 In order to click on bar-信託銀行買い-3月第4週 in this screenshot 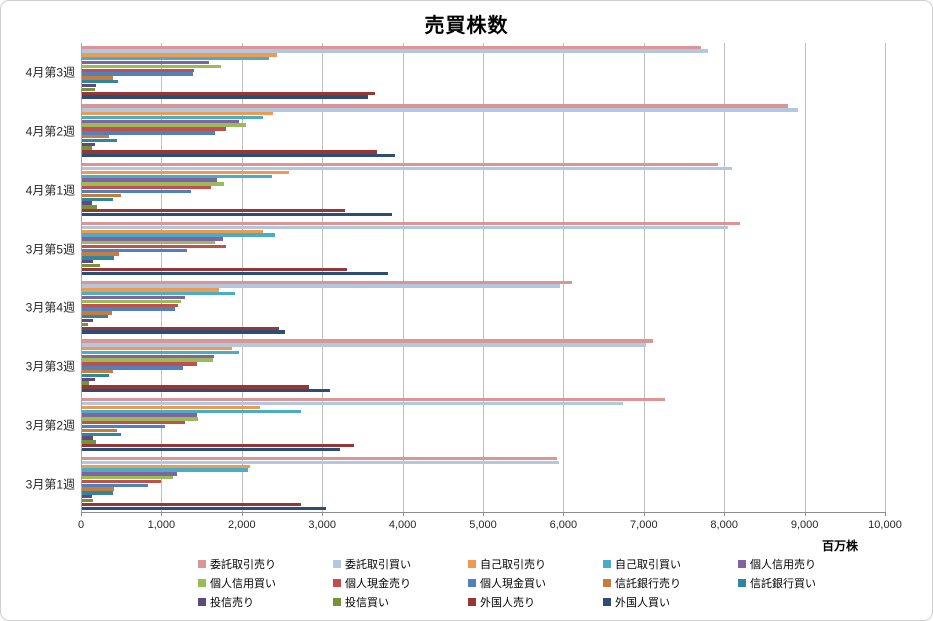, I will do `click(95, 317)`.